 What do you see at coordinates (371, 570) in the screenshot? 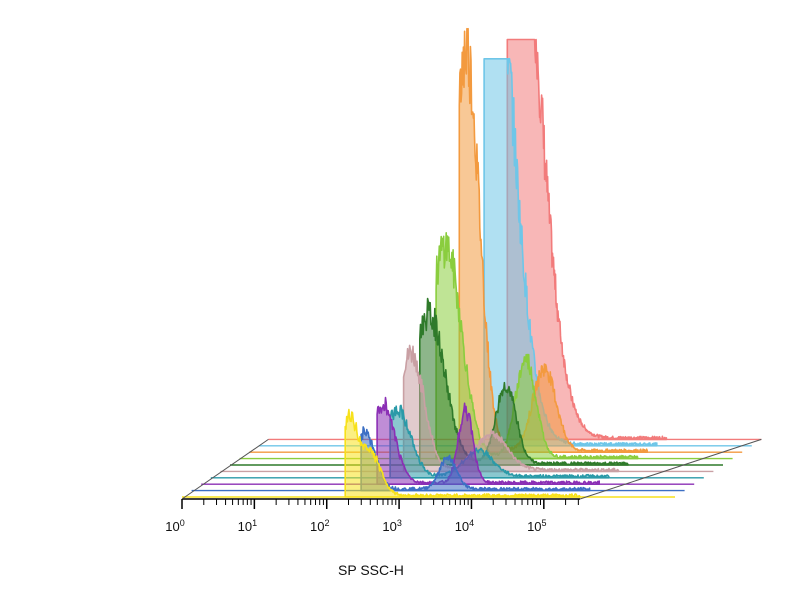
I see `x-axis-title: SP SSC-H` at bounding box center [371, 570].